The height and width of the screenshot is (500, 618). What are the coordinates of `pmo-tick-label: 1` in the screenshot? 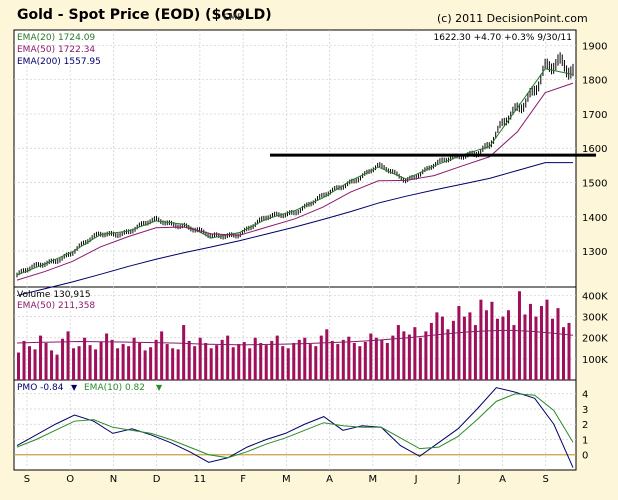 It's located at (585, 440).